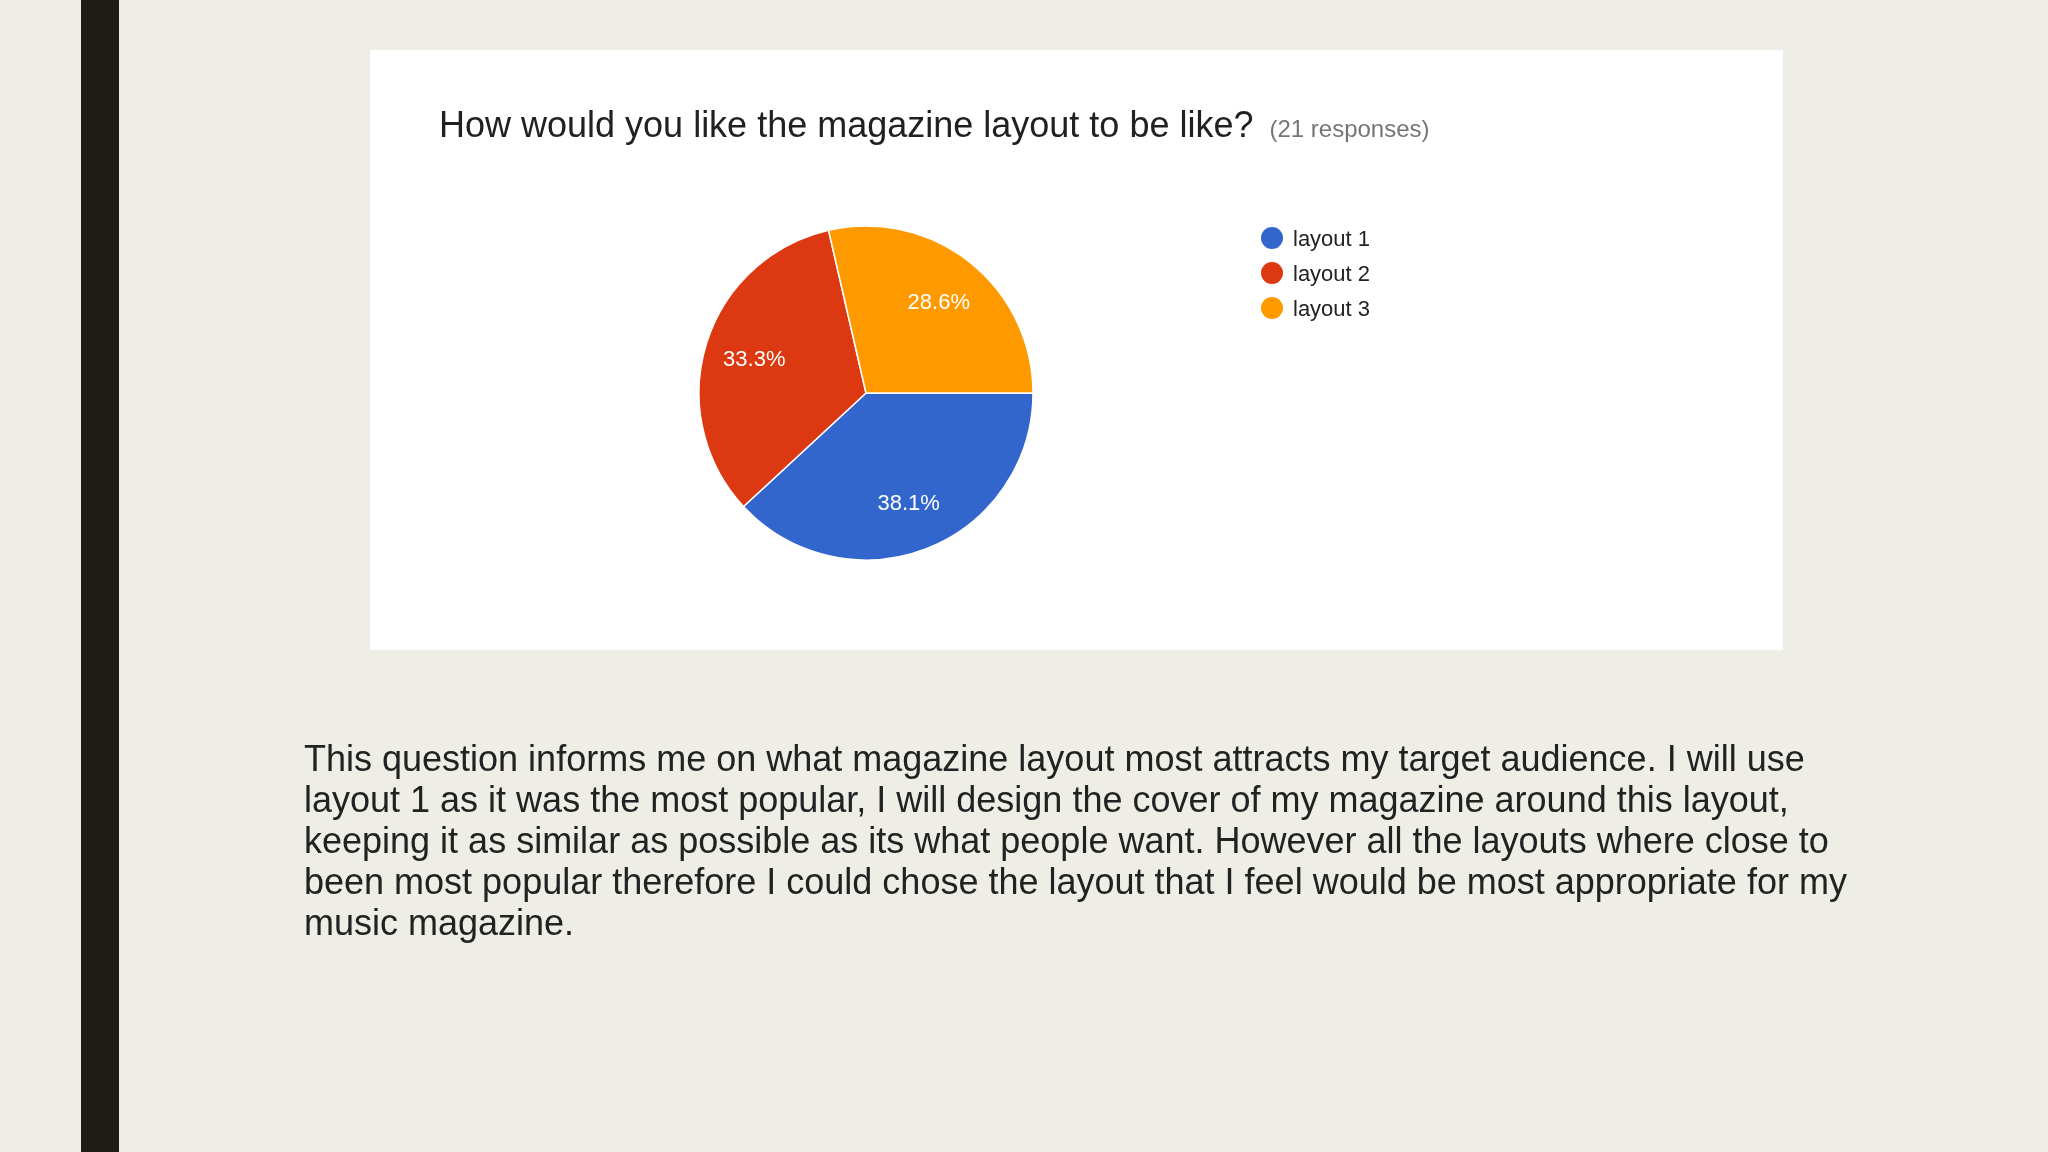 The width and height of the screenshot is (2048, 1152). I want to click on text: This question informs me on what magazine layout most attracts my target audience. I will use layout 1 as it was the most popular, I will design the cover of my magazine around this layout, keeping it as similar as possible as its what people want. However all the layouts where close to been most popular therefore I could chose the layout that I feel would be most appropriate for my music magazine., so click(1075, 840).